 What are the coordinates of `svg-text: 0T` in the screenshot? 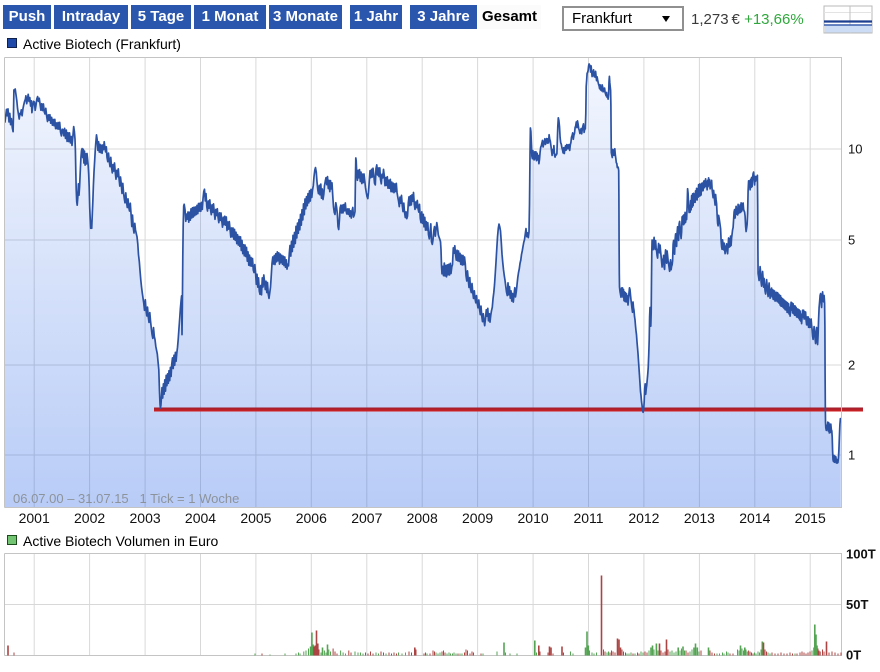 It's located at (853, 655).